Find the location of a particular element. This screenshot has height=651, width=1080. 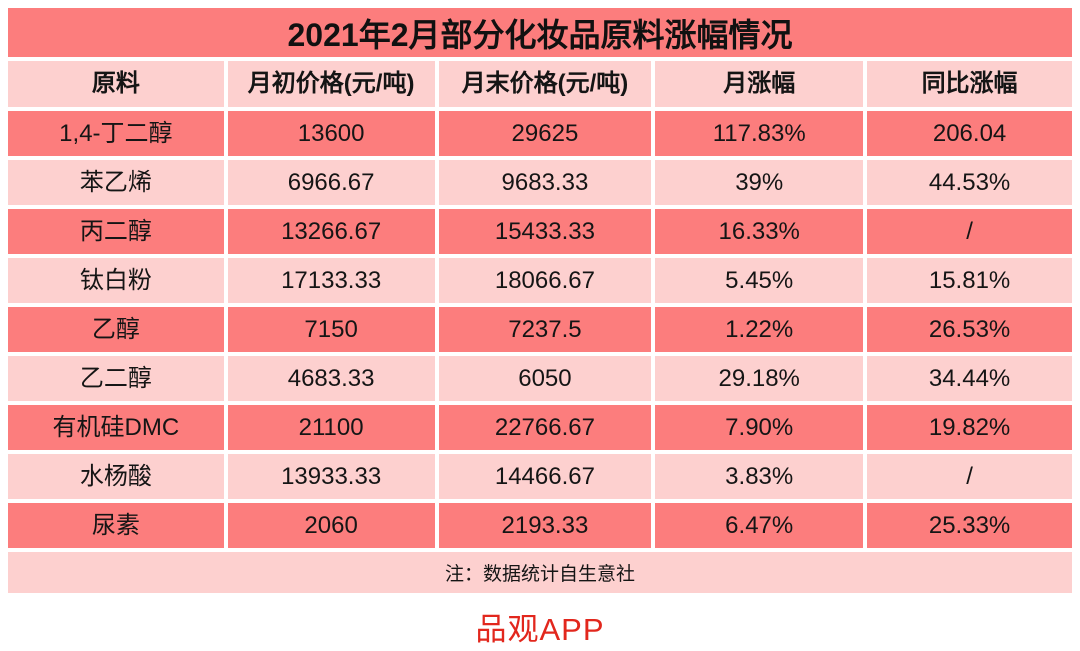

cell-monthly-increase: 6.47% is located at coordinates (759, 525).